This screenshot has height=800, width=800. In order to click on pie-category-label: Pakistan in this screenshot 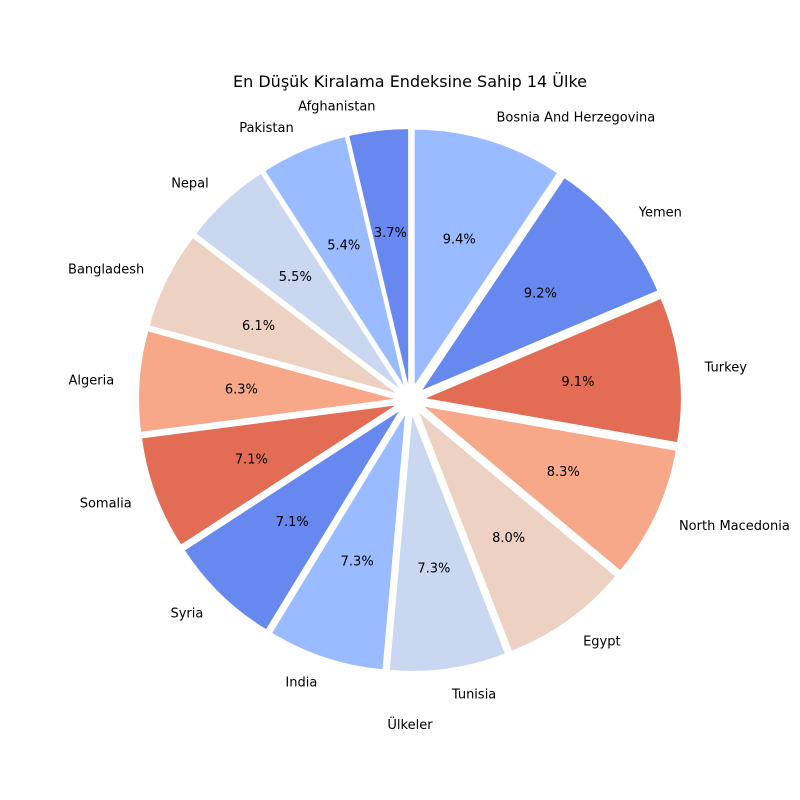, I will do `click(266, 128)`.